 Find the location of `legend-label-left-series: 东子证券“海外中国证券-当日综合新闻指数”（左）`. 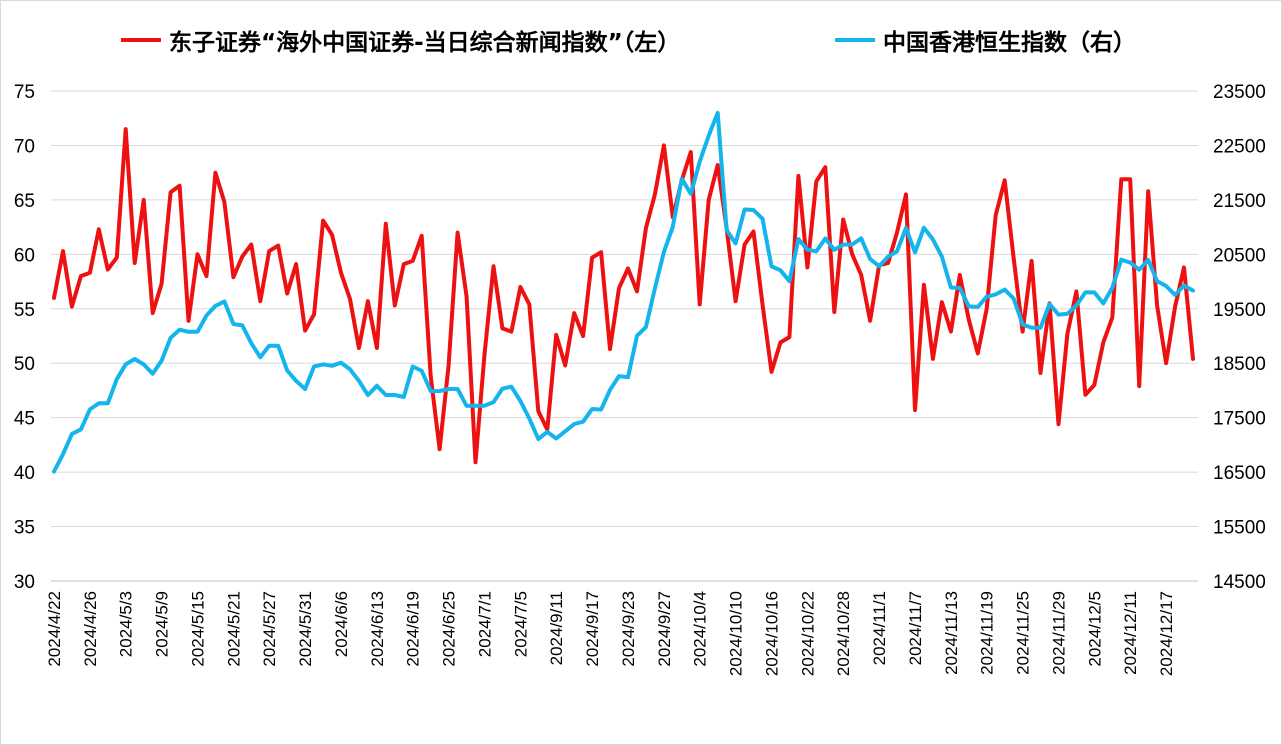

legend-label-left-series: 东子证券“海外中国证券-当日综合新闻指数”（左） is located at coordinates (425, 43).